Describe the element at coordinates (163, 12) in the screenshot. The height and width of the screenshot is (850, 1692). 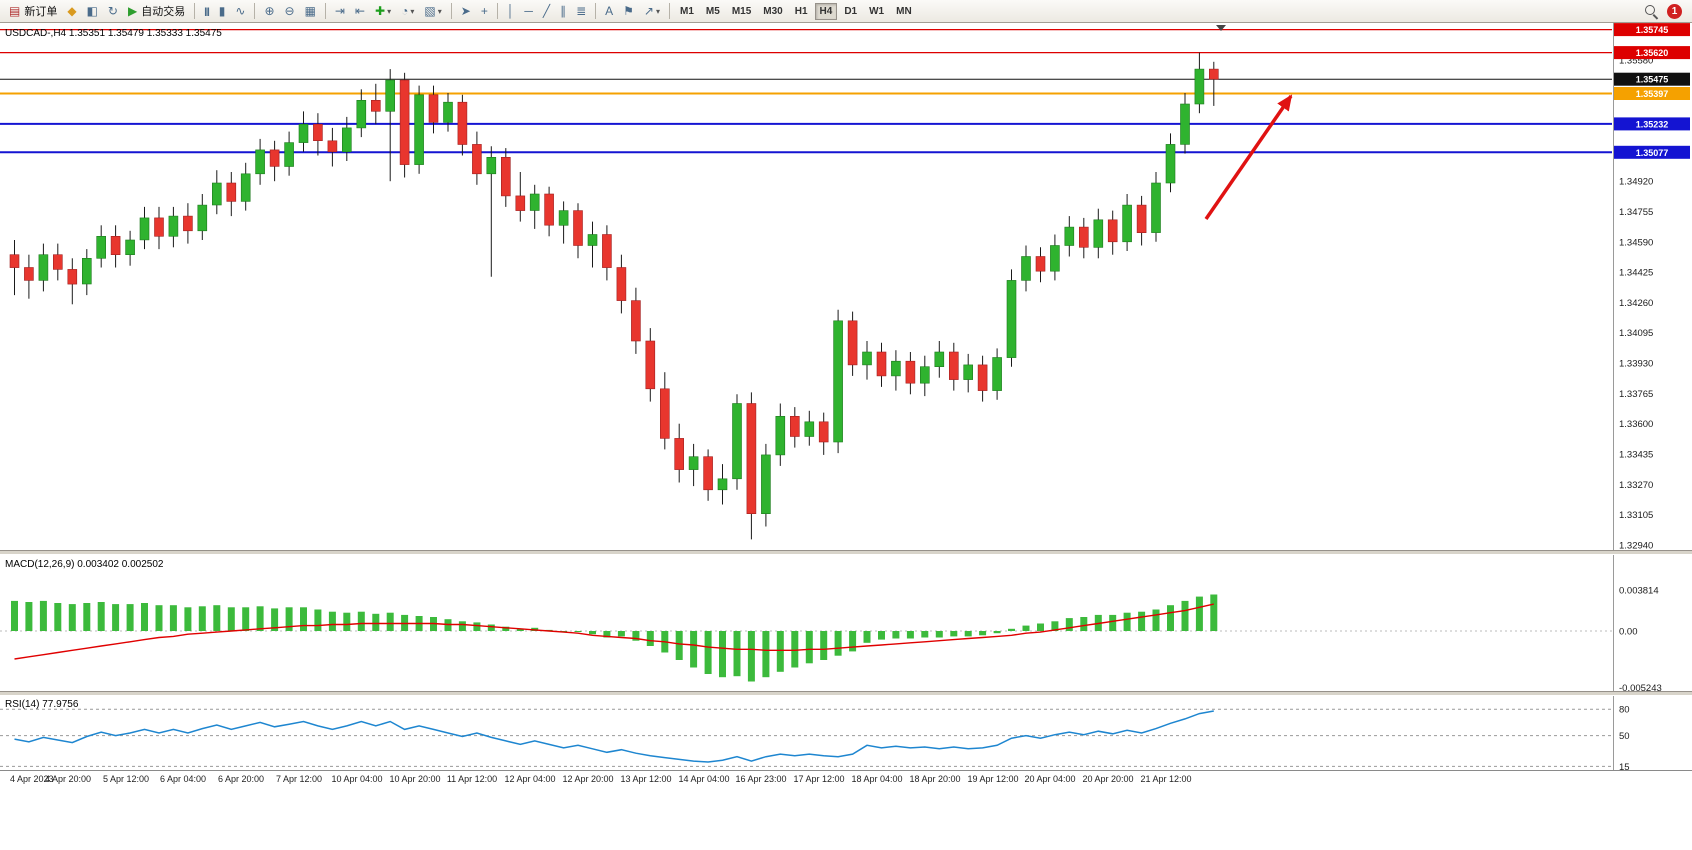
I see `auto-trading-button-label: 自动交易` at that location.